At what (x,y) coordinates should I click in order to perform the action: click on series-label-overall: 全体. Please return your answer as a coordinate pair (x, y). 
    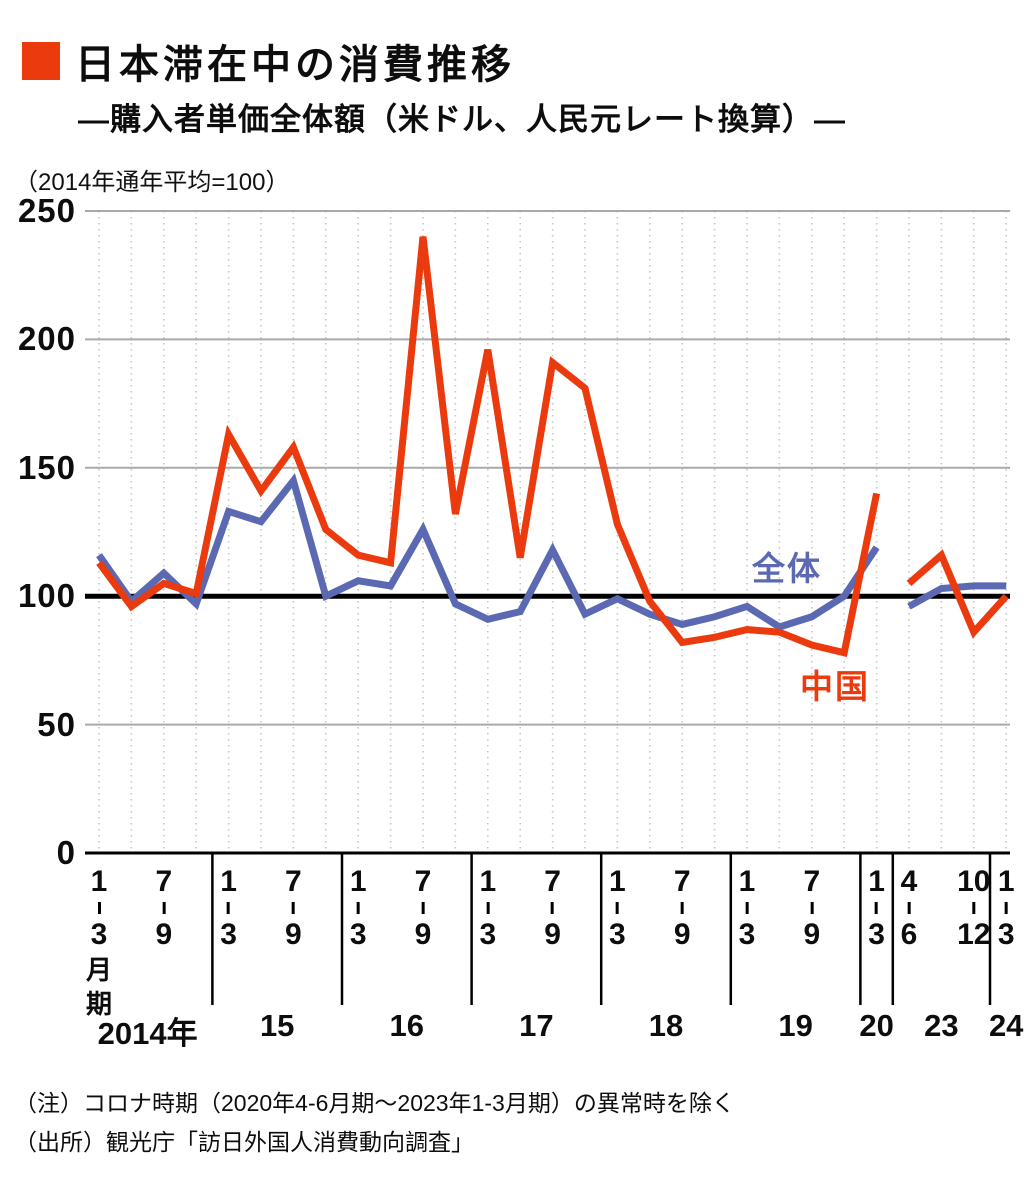
    Looking at the image, I should click on (787, 568).